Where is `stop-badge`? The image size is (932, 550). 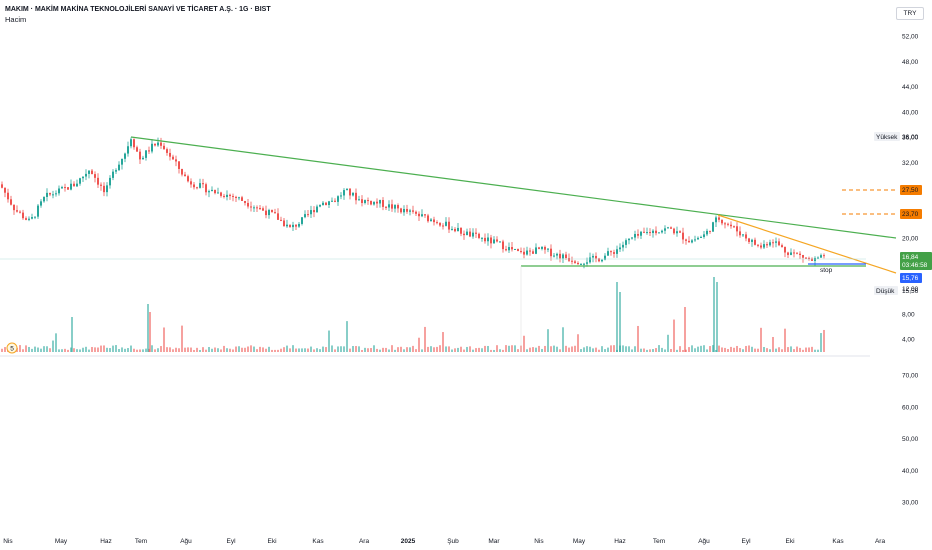 stop-badge is located at coordinates (911, 278).